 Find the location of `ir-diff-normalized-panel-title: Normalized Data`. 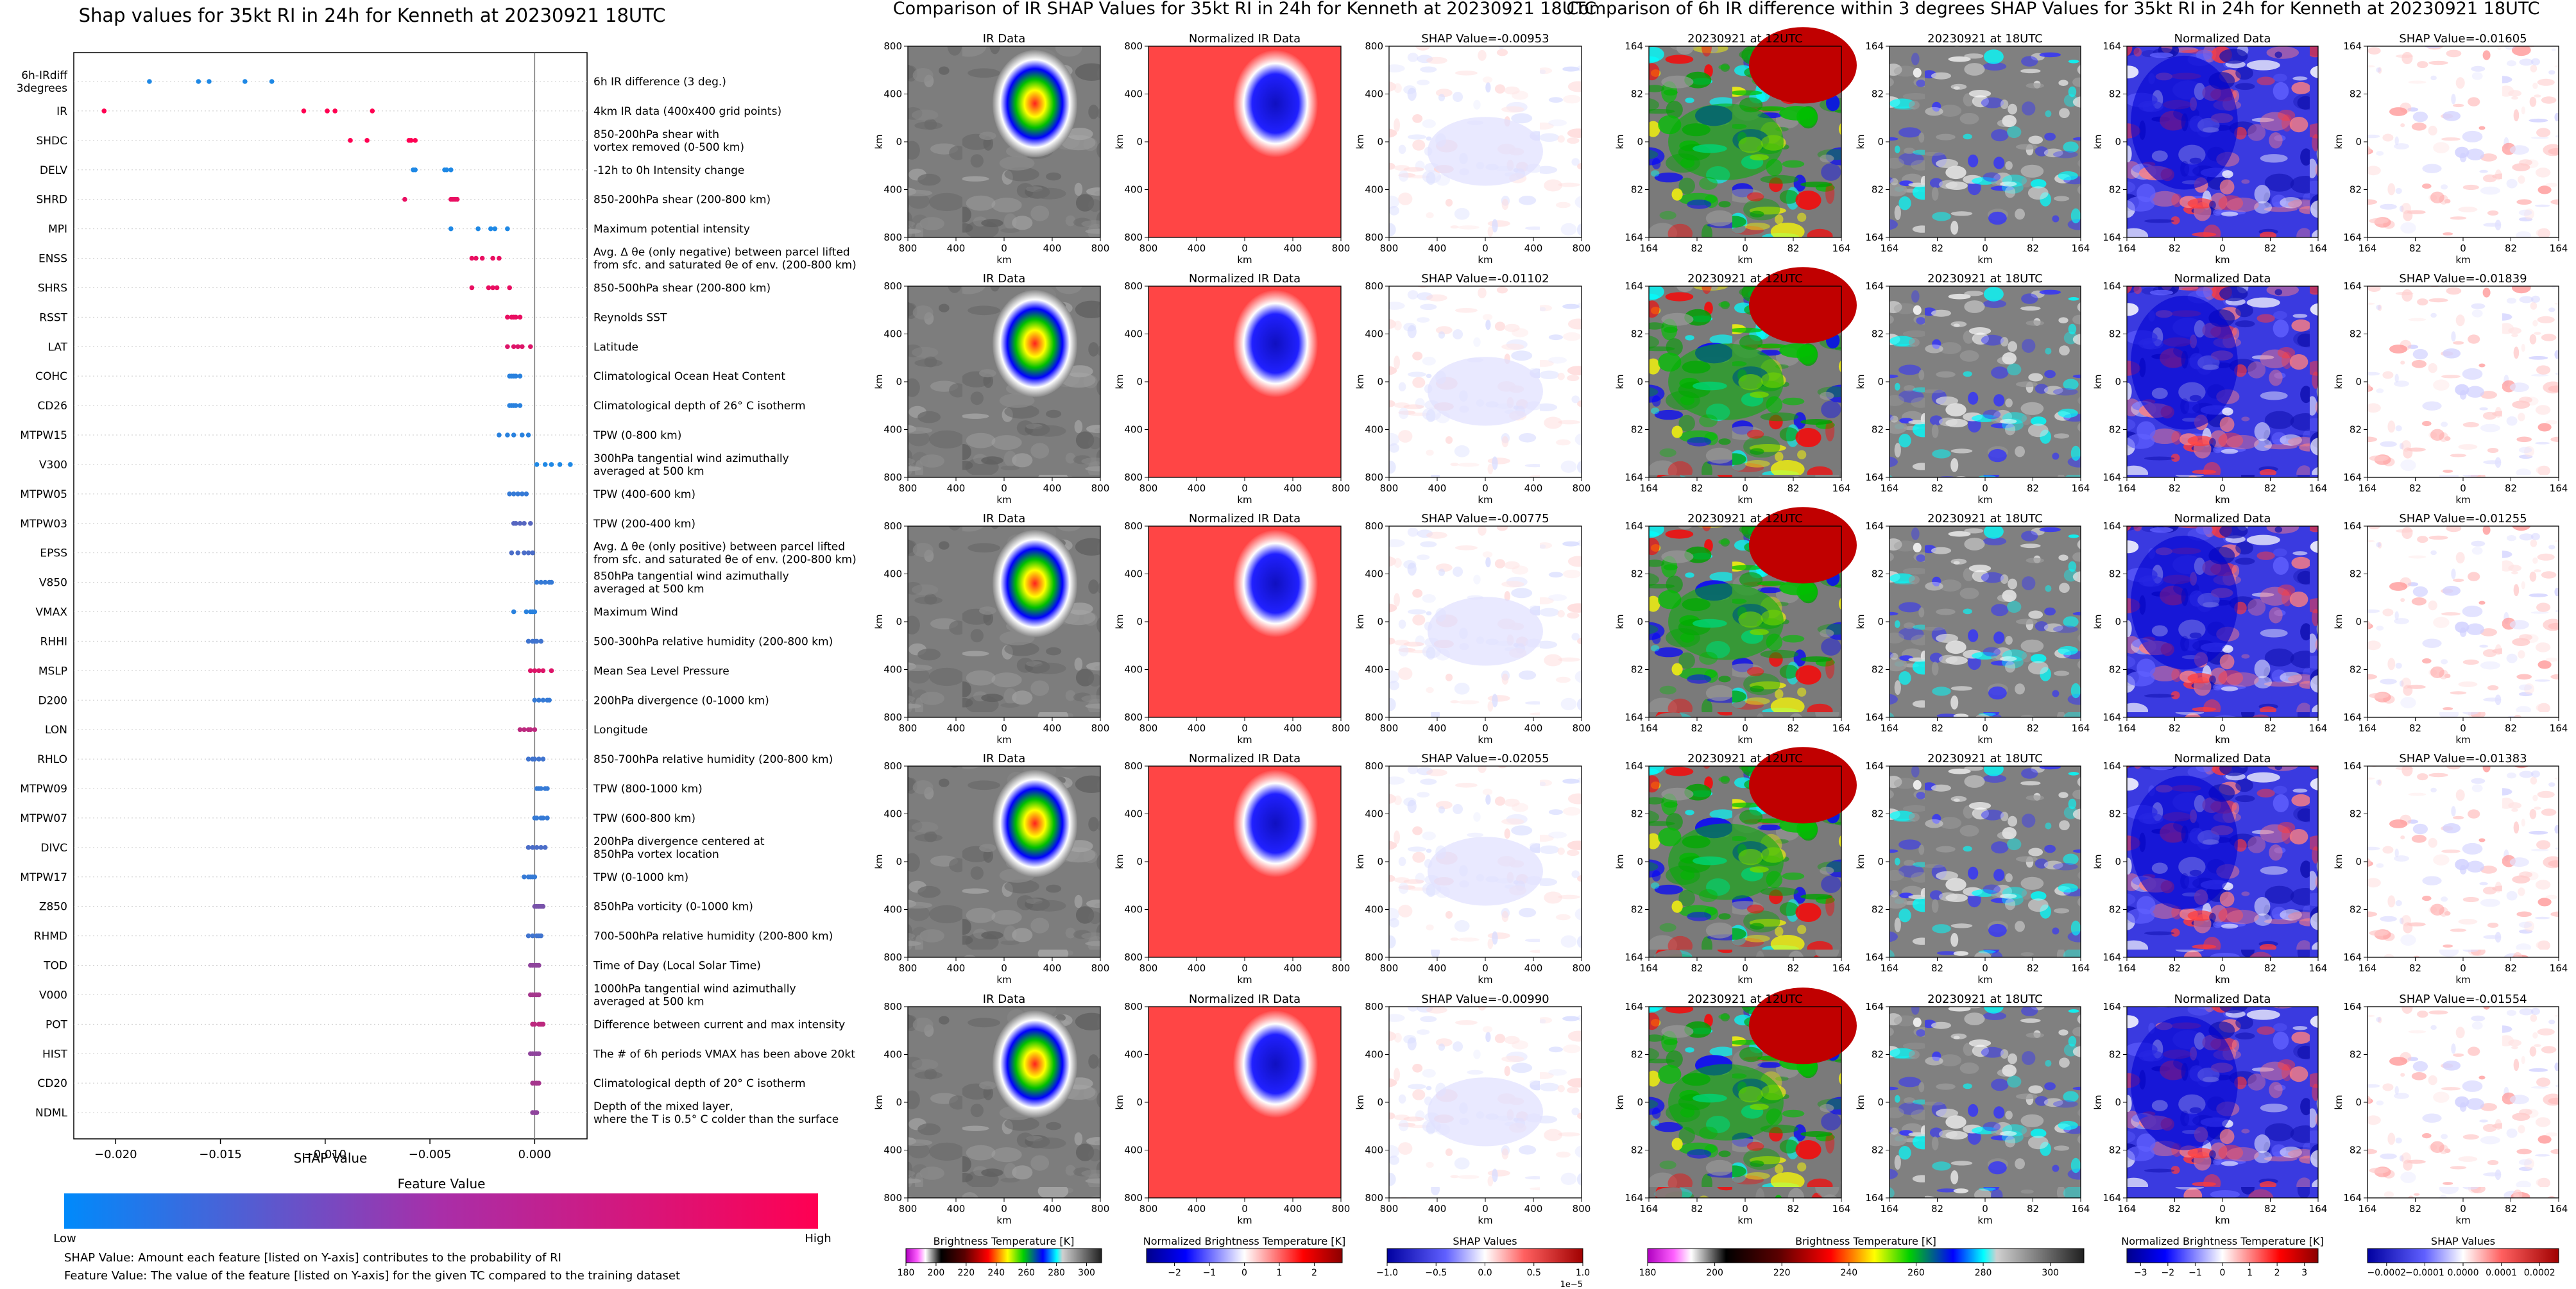

ir-diff-normalized-panel-title: Normalized Data is located at coordinates (2222, 518).